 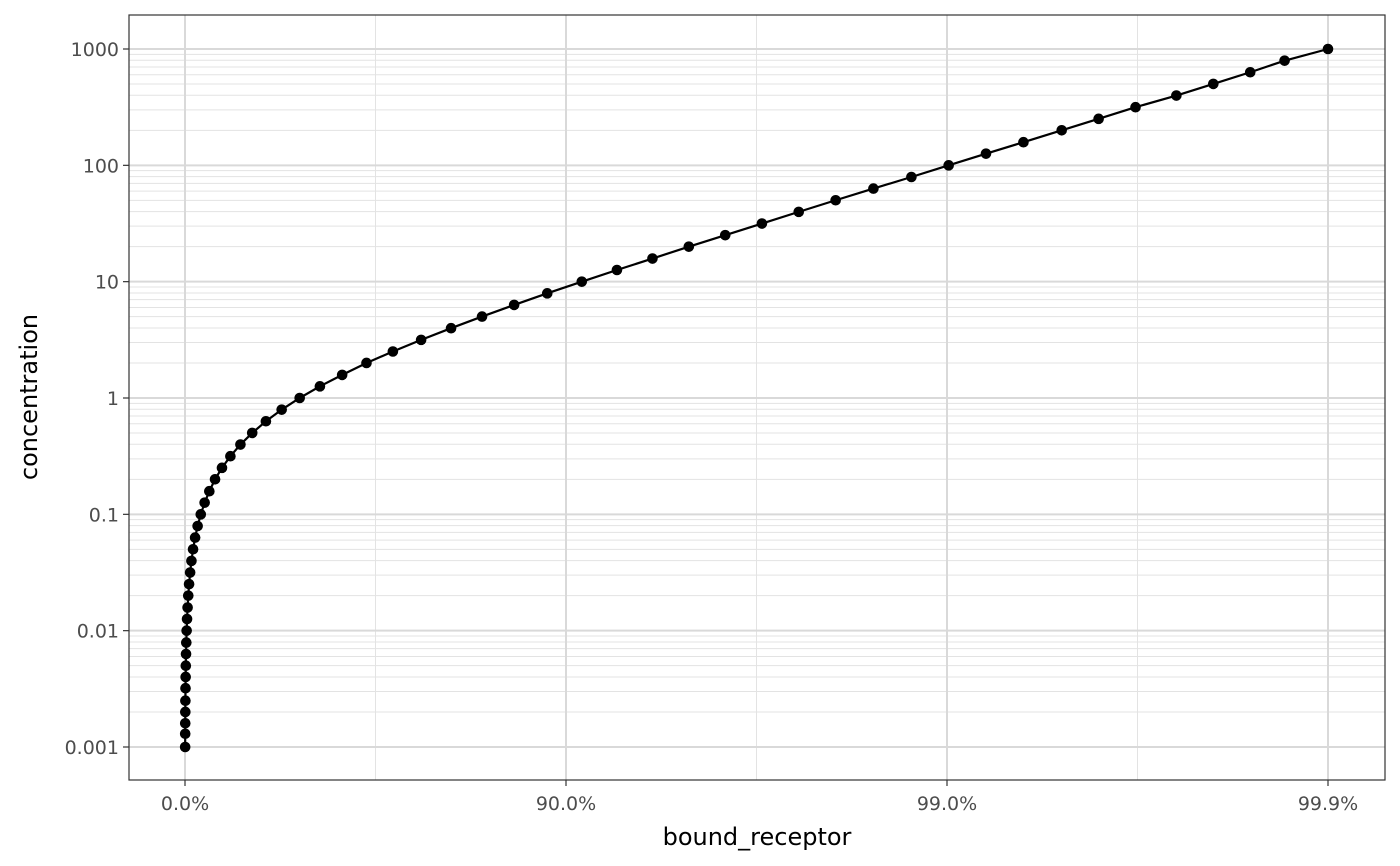 What do you see at coordinates (113, 399) in the screenshot?
I see `y-tick-label: 1` at bounding box center [113, 399].